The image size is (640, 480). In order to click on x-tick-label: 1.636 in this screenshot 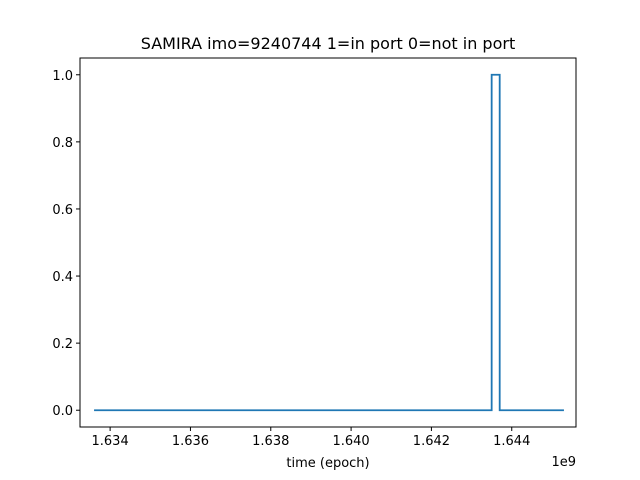, I will do `click(190, 441)`.